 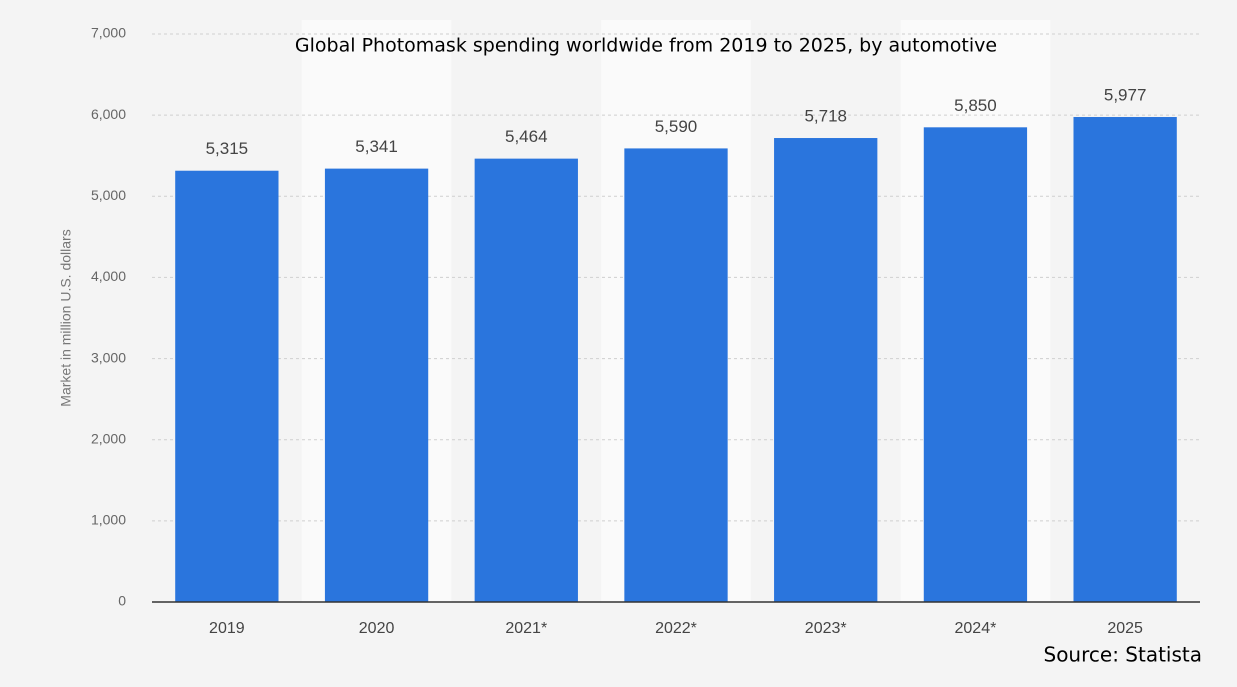 What do you see at coordinates (676, 628) in the screenshot?
I see `x-tick-label: 2022*` at bounding box center [676, 628].